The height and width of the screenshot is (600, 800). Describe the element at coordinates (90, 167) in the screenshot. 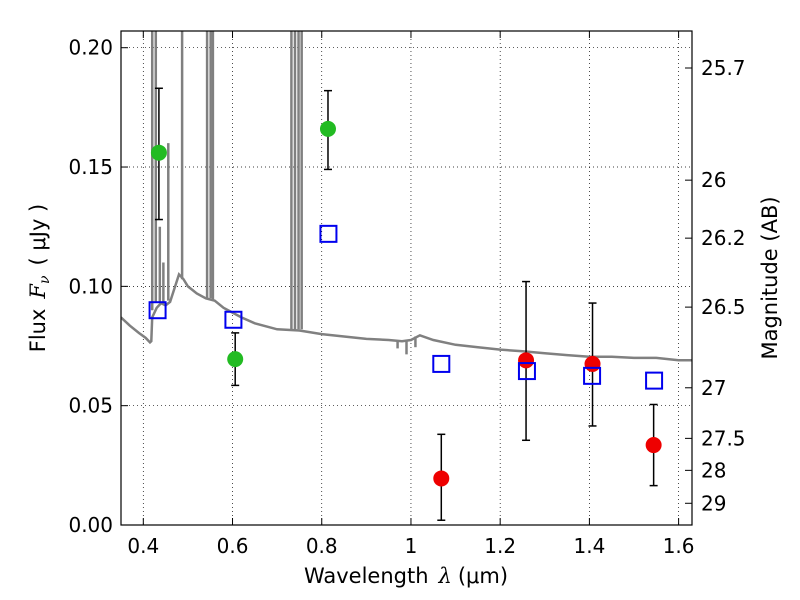

I see `y-tick-label: 0.15` at that location.